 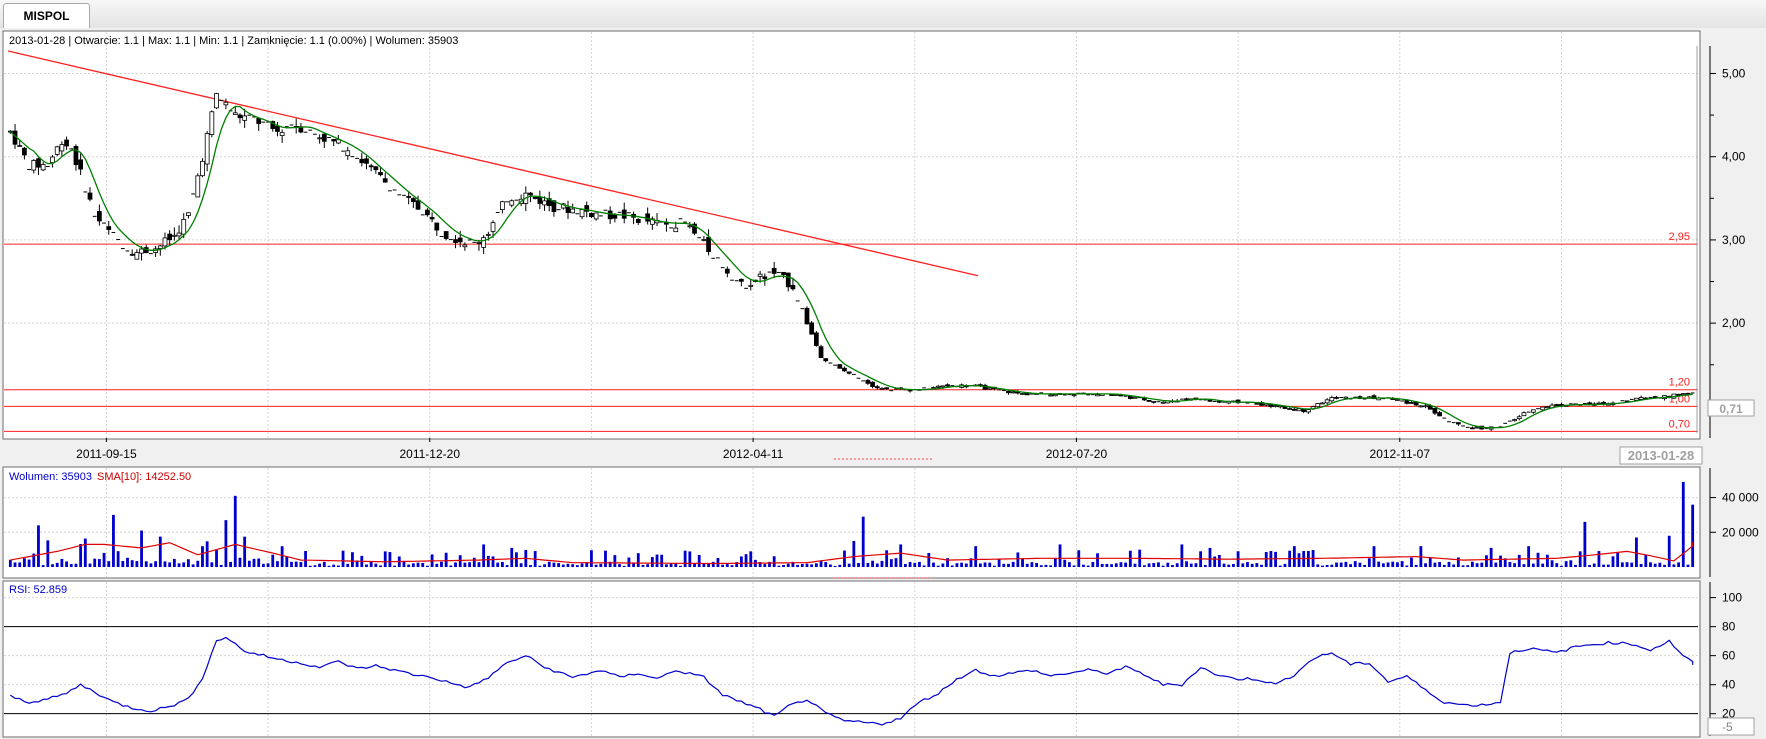 What do you see at coordinates (1661, 455) in the screenshot?
I see `current-date-box` at bounding box center [1661, 455].